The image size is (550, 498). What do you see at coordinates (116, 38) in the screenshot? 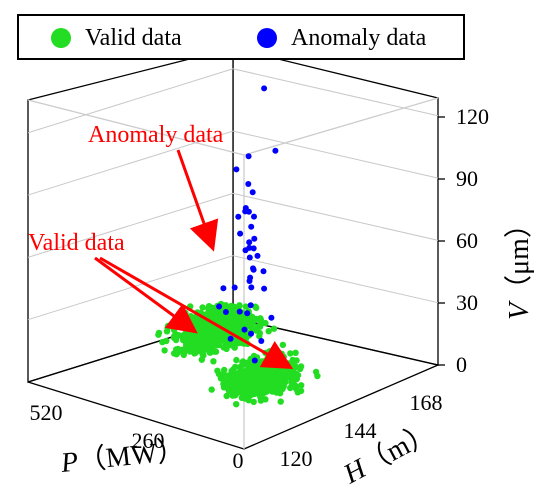
I see `legend-item-valid: Valid data` at bounding box center [116, 38].